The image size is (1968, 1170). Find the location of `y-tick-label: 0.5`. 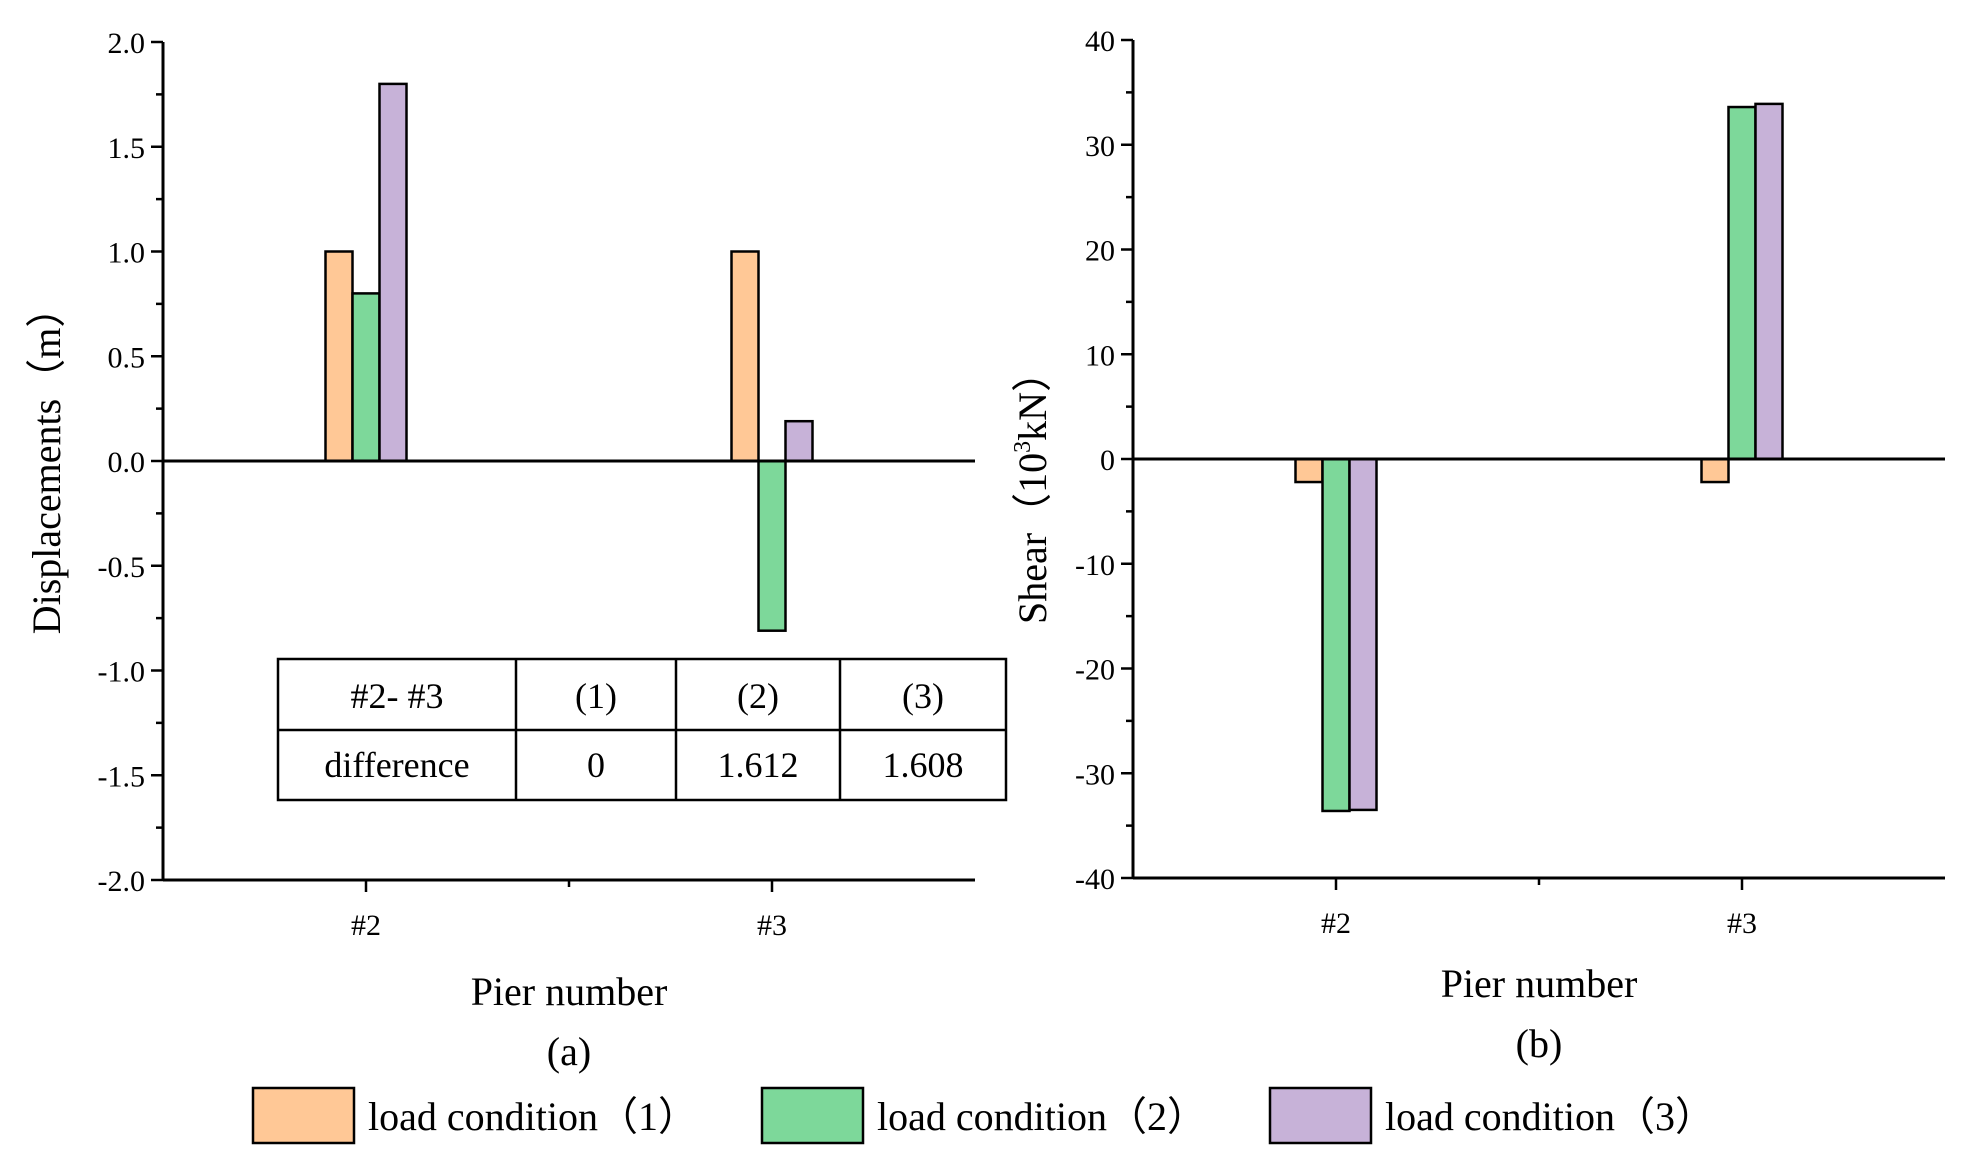

y-tick-label: 0.5 is located at coordinates (127, 357).